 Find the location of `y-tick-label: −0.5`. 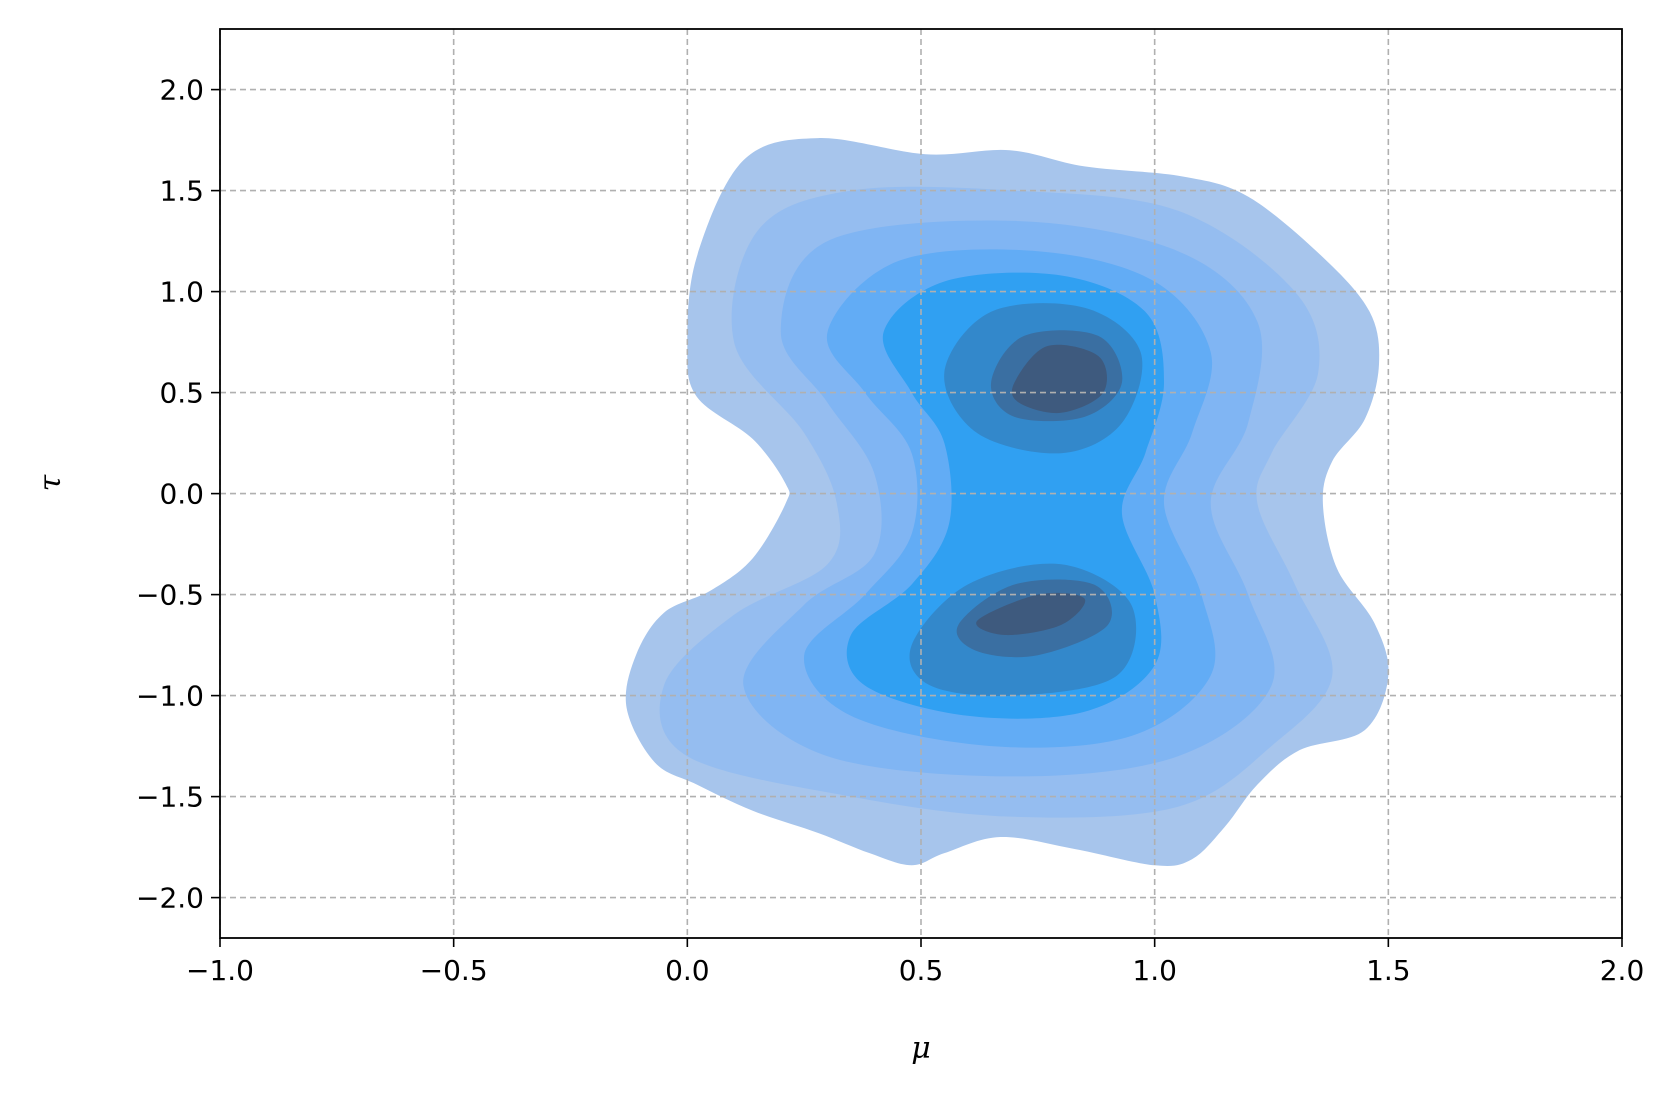

y-tick-label: −0.5 is located at coordinates (170, 595).